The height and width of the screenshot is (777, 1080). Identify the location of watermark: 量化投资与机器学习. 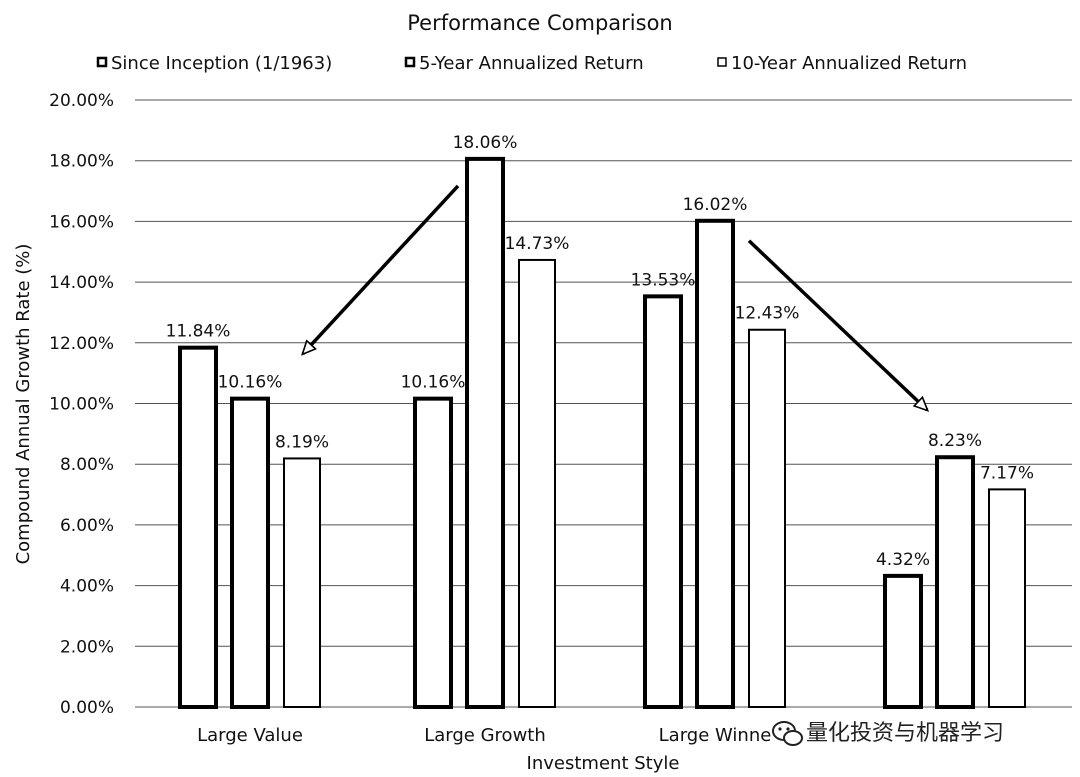
(888, 733).